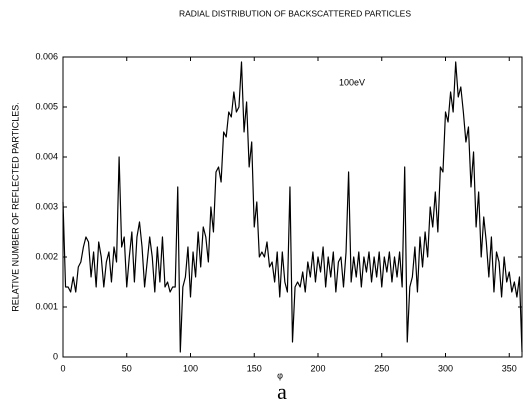  I want to click on x-tick-label: 350, so click(509, 368).